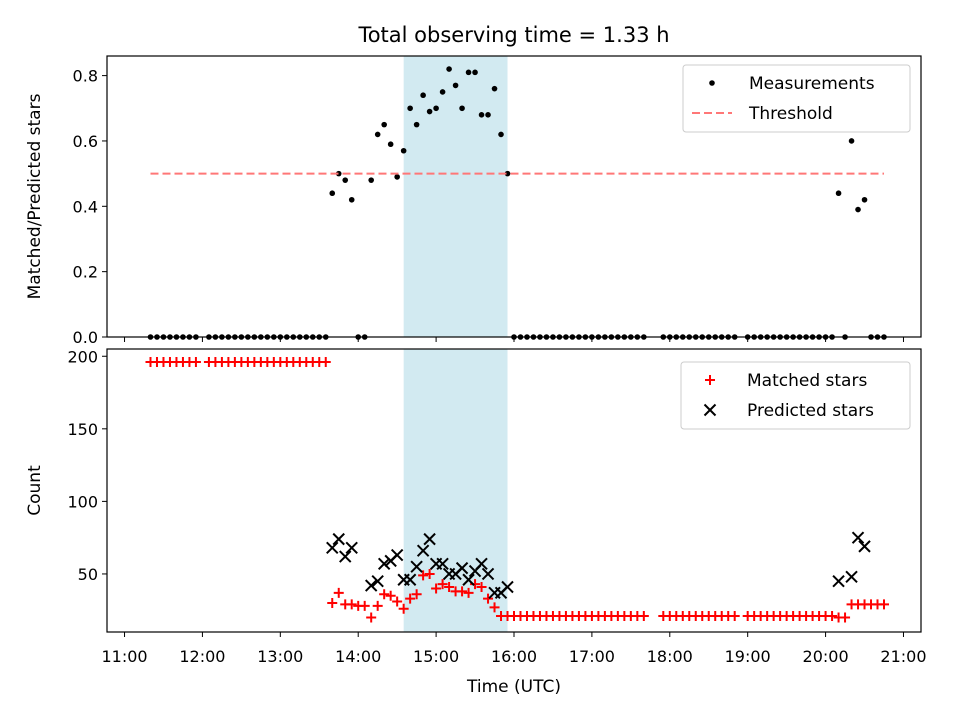 Image resolution: width=960 pixels, height=720 pixels. I want to click on y-axis-label: Count, so click(35, 490).